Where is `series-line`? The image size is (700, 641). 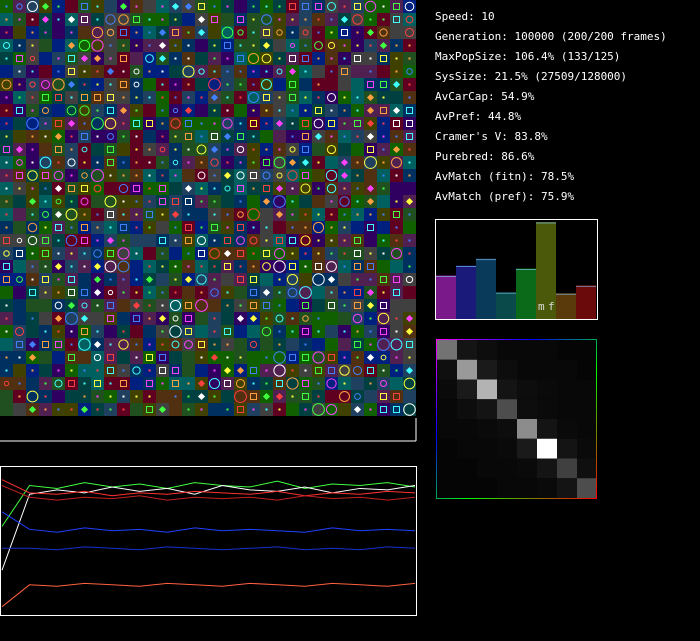 series-line is located at coordinates (209, 548).